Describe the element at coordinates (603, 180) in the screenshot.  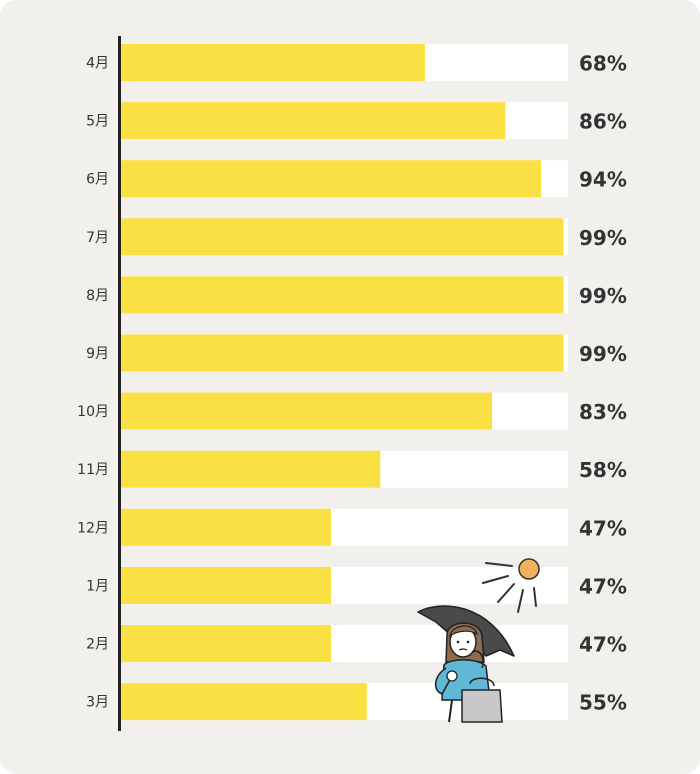
I see `data-label: 94%` at that location.